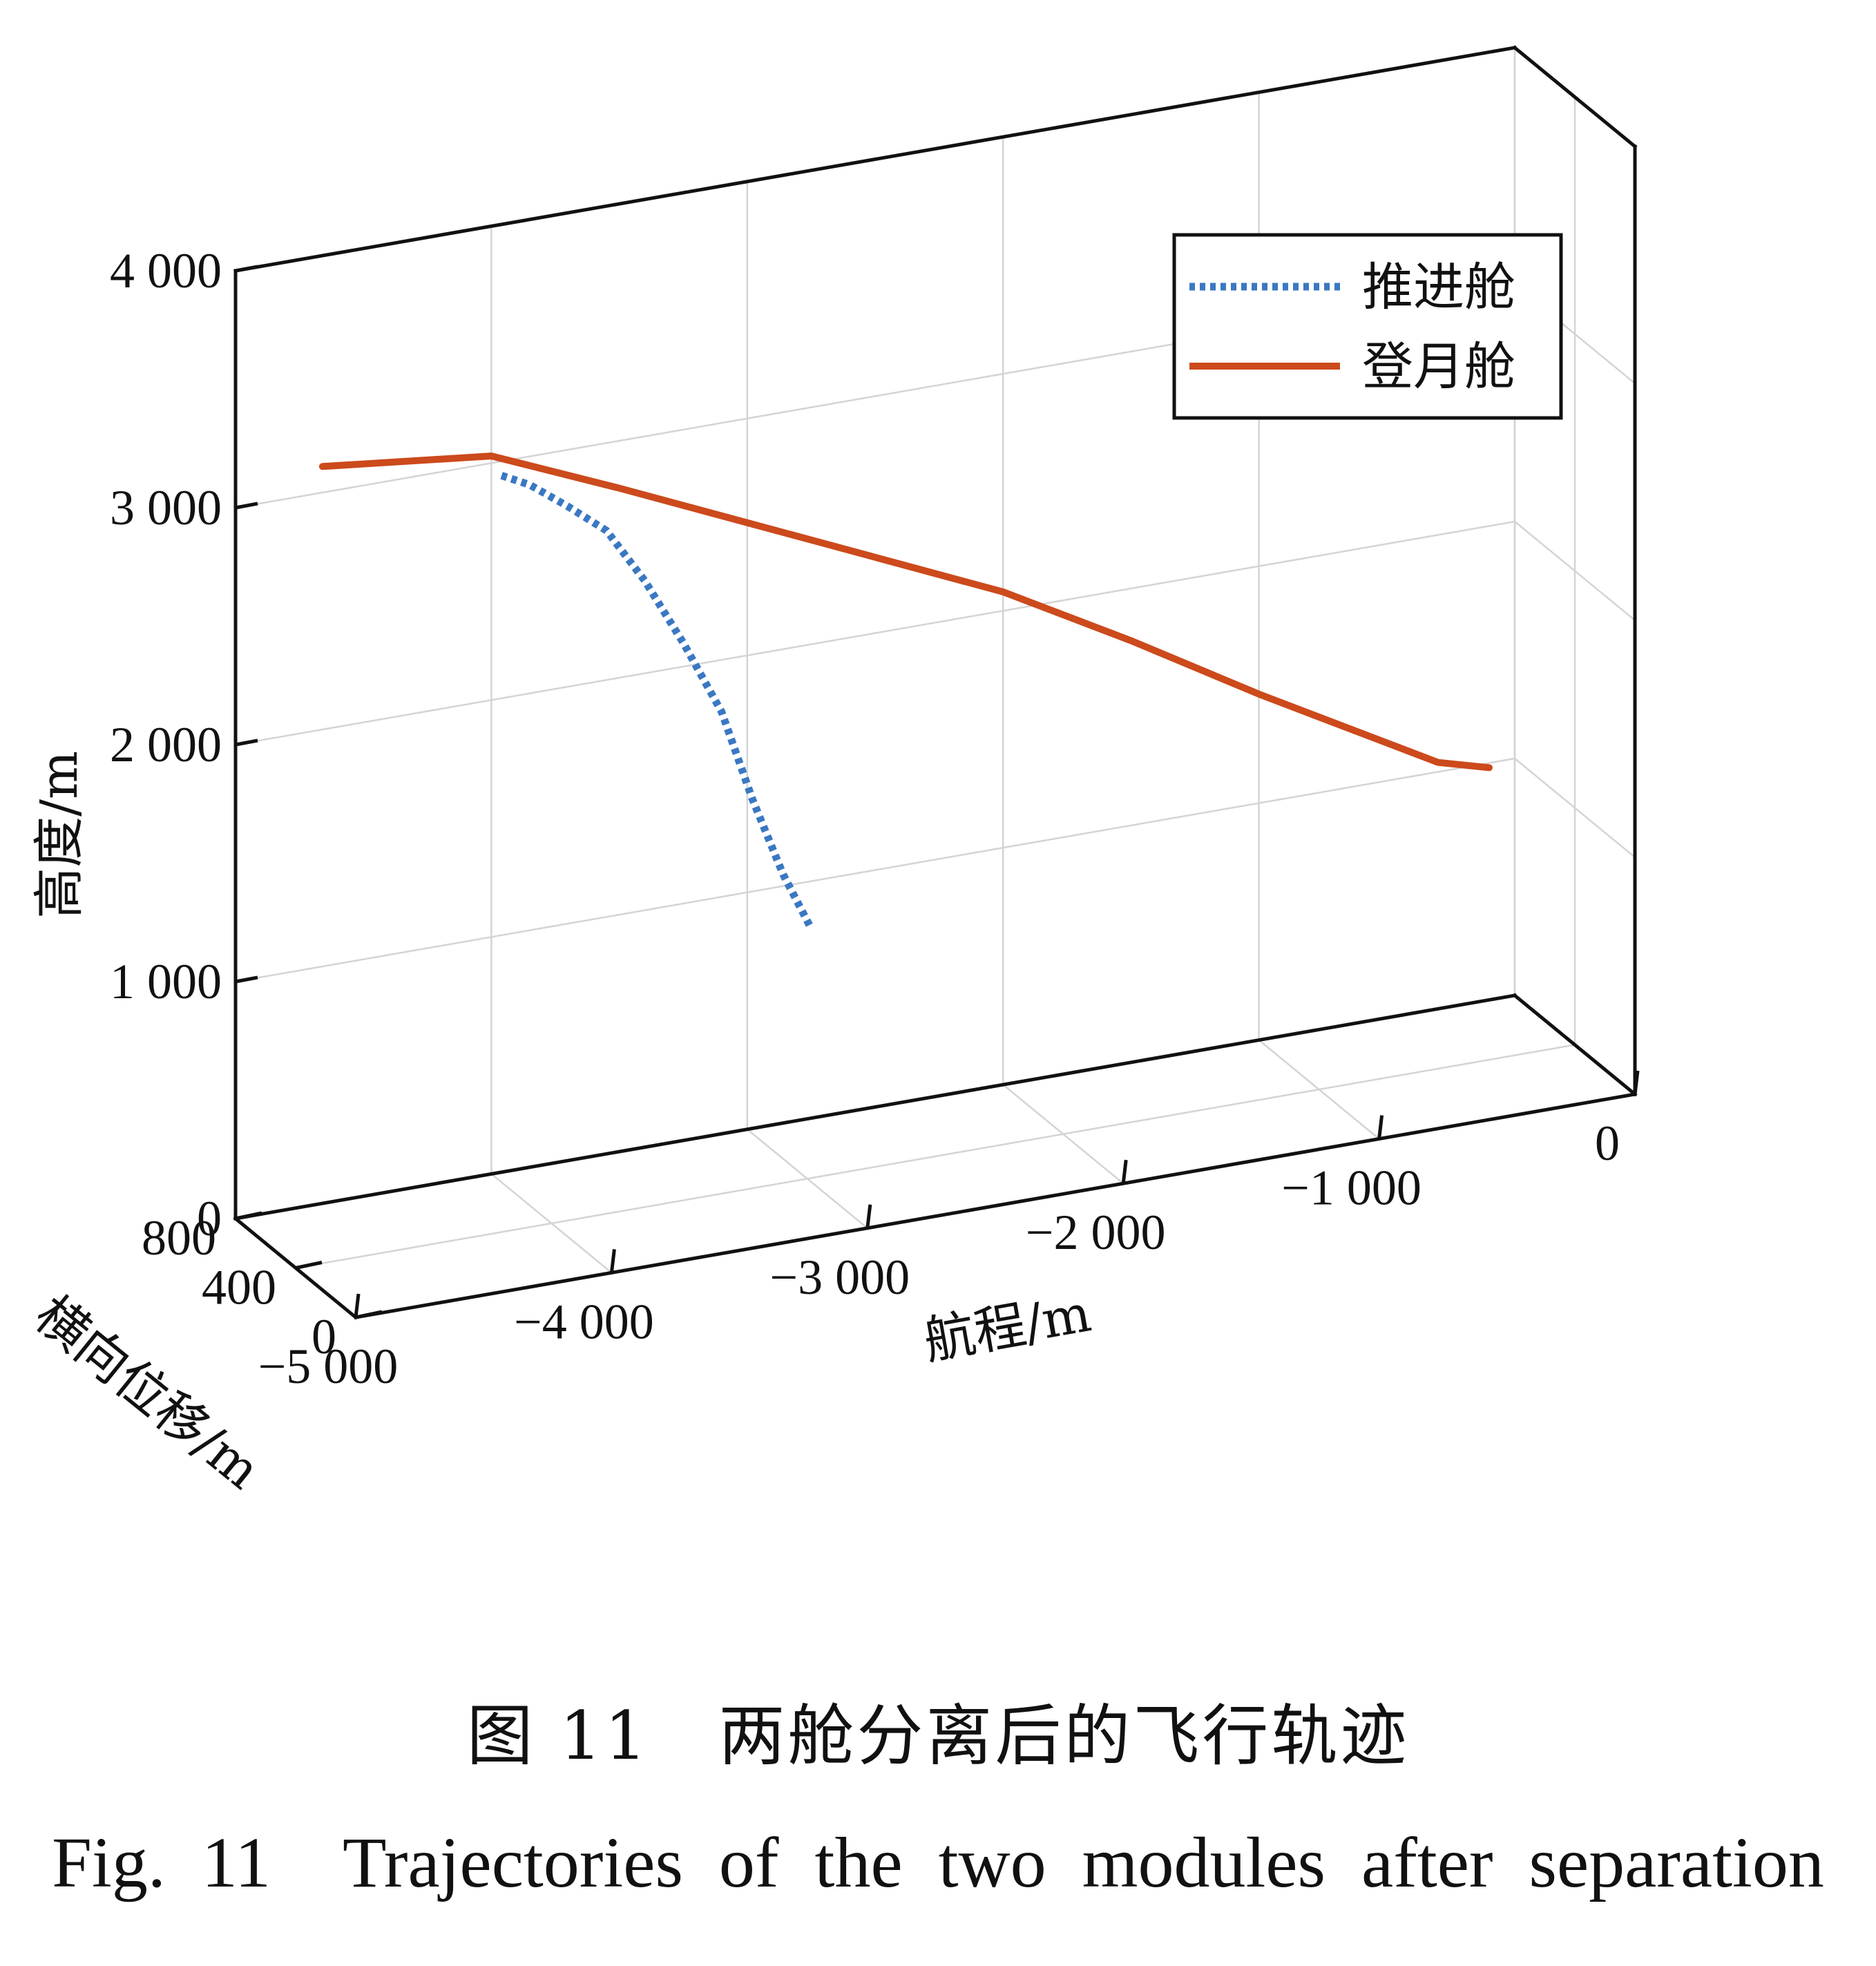 This screenshot has height=1966, width=1876. I want to click on z-tick-label: 3 000, so click(166, 507).